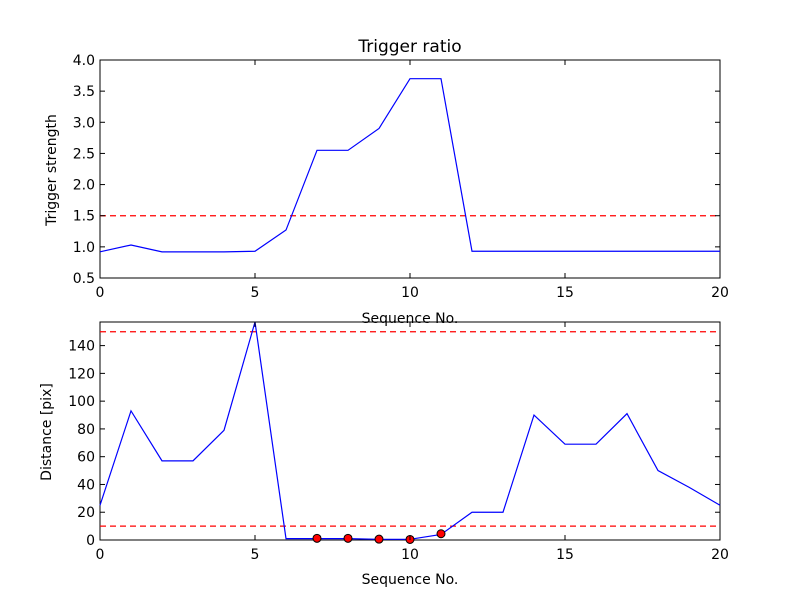 This screenshot has width=800, height=600. Describe the element at coordinates (47, 432) in the screenshot. I see `y-axis-label: Distance [pix]` at that location.